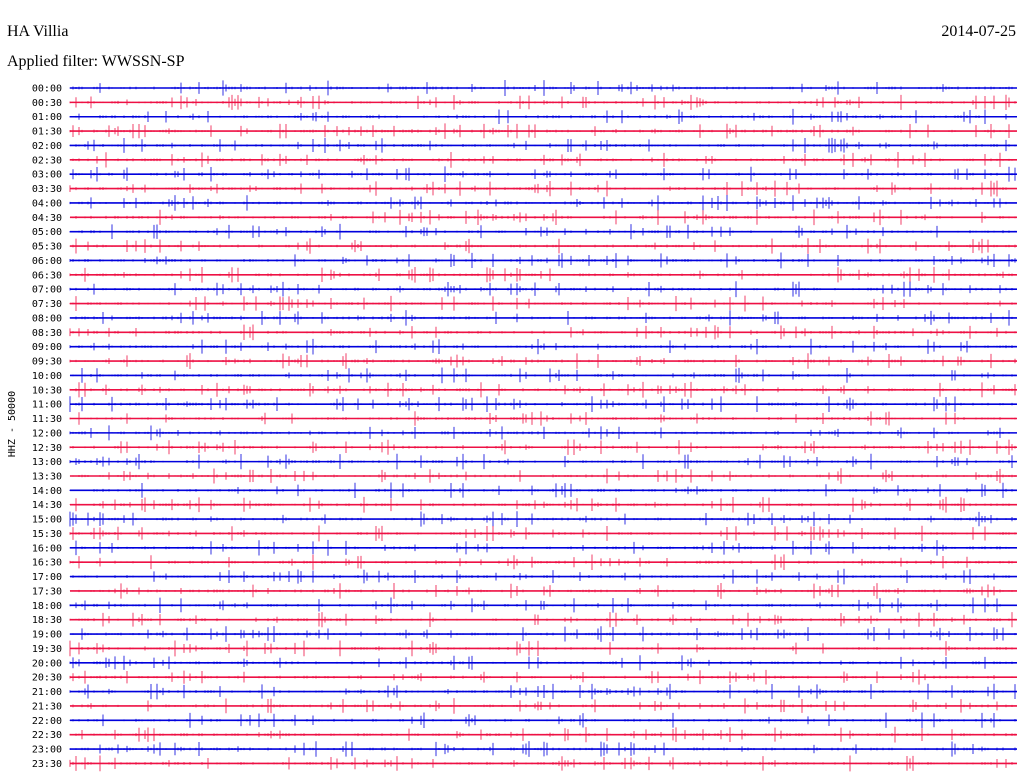  What do you see at coordinates (47, 563) in the screenshot?
I see `row-time-label: 16:30` at bounding box center [47, 563].